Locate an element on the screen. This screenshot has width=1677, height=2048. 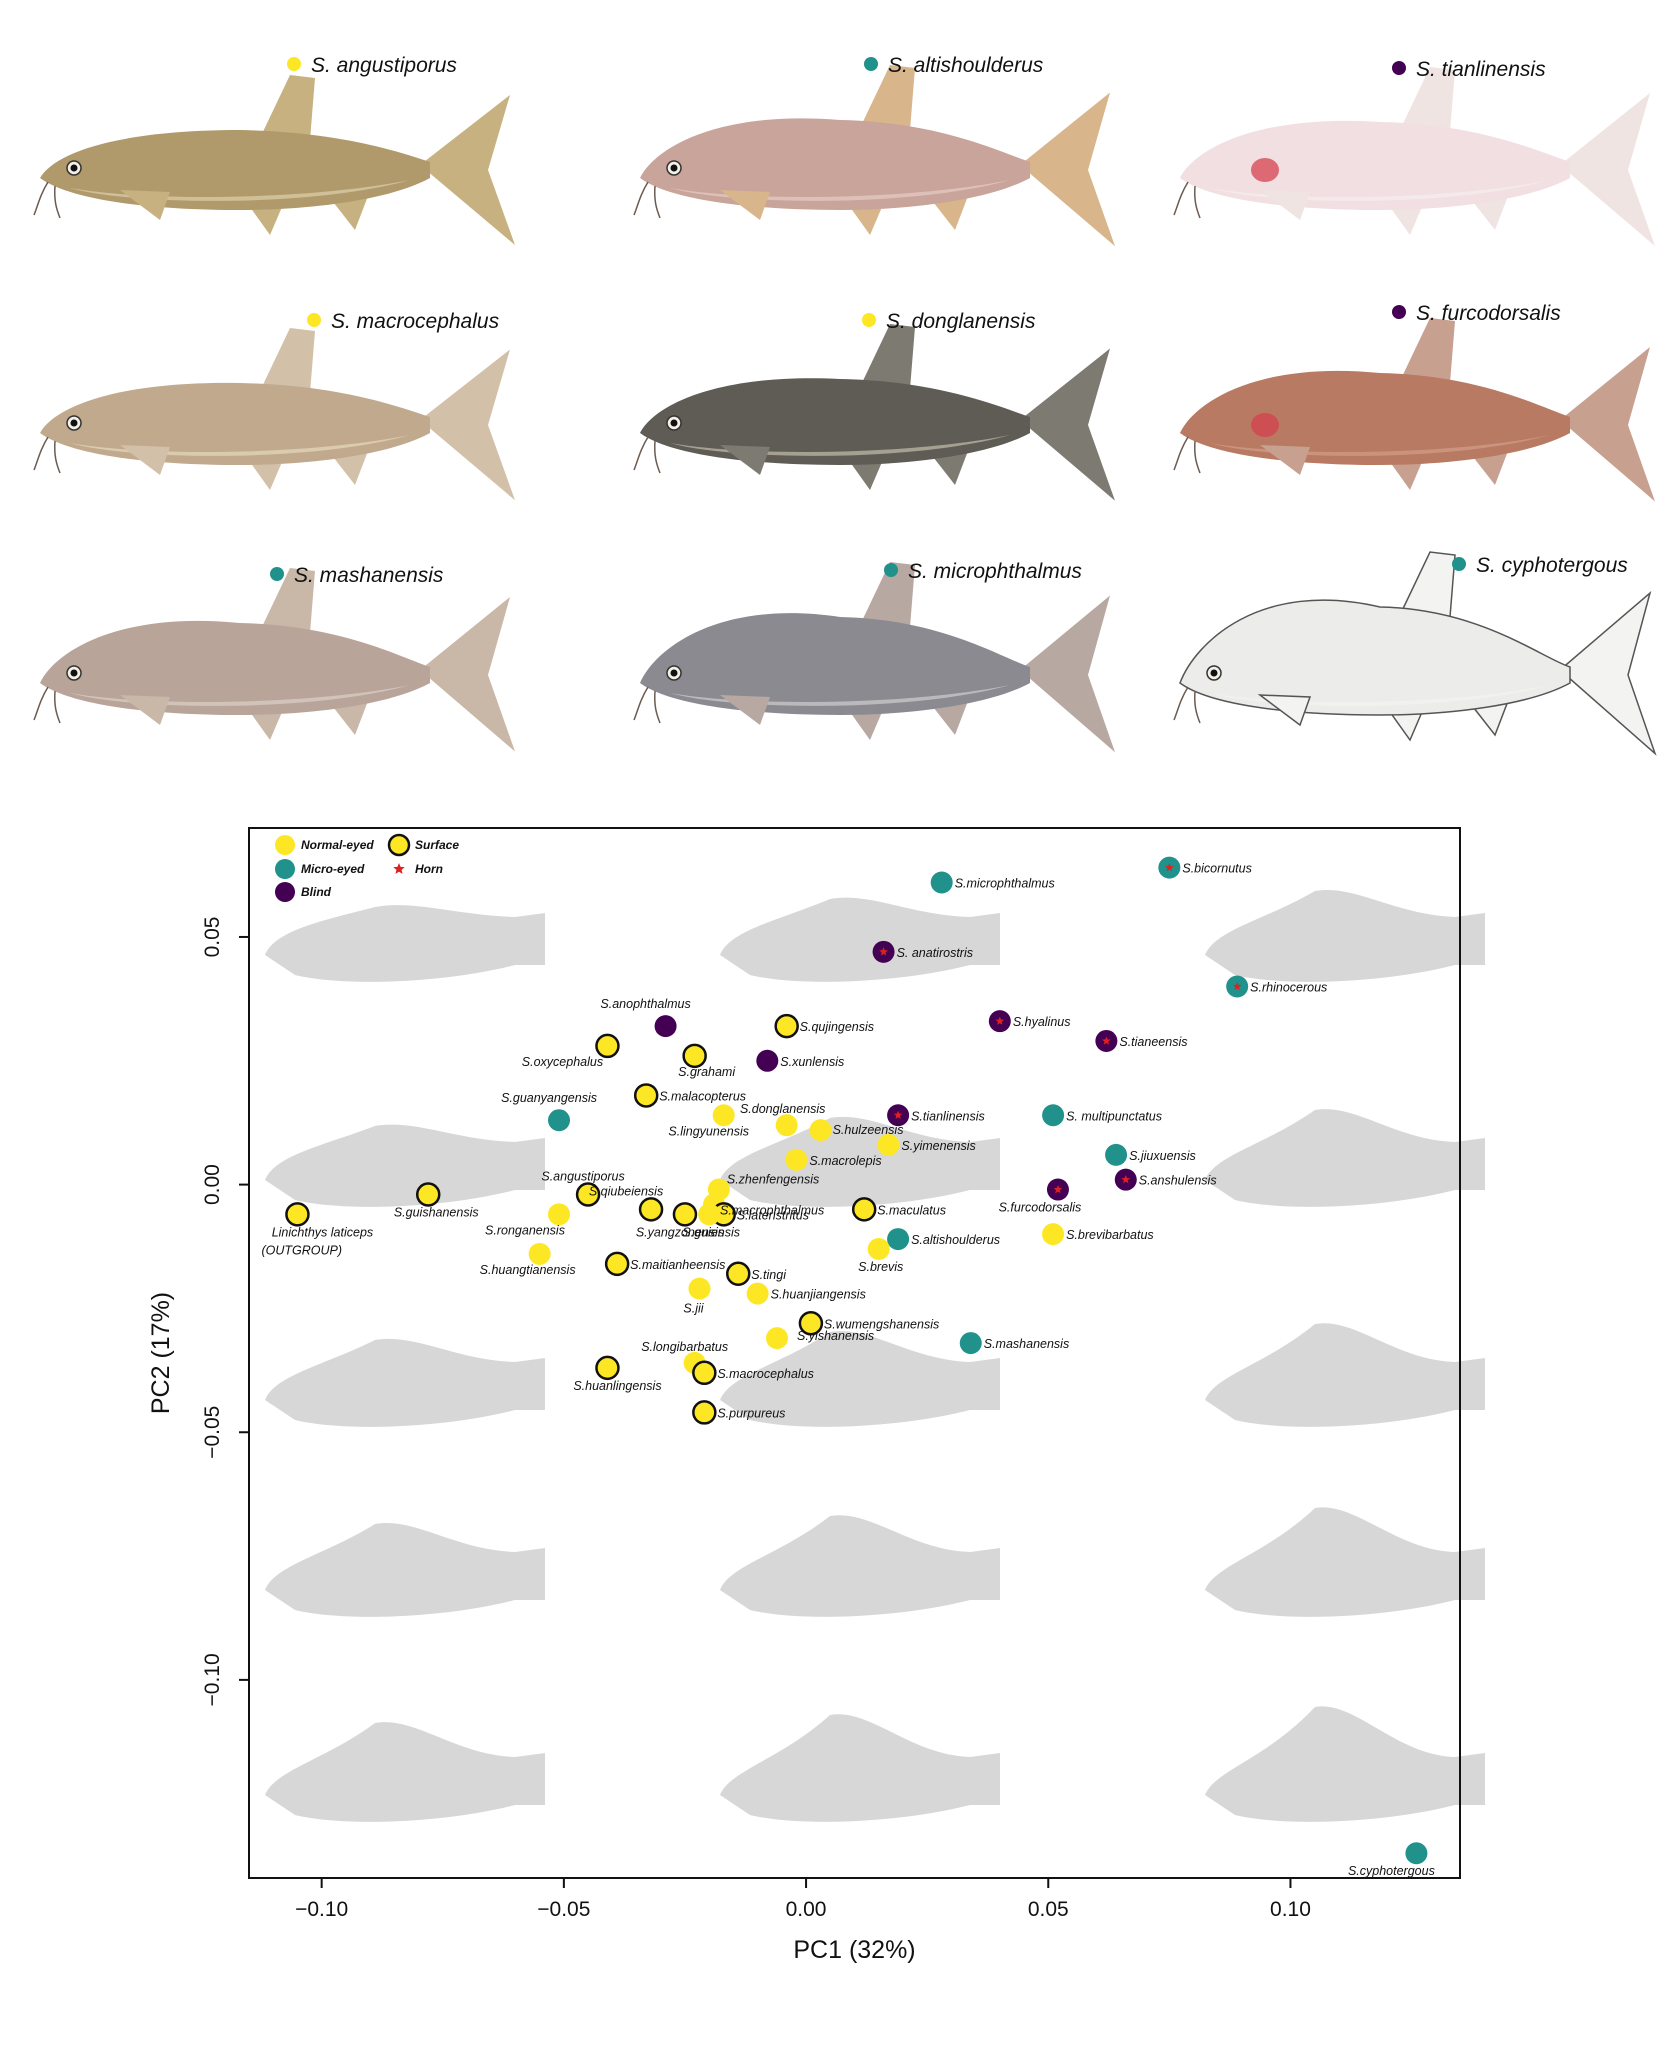
point-label: S.longibarbatus is located at coordinates (684, 1347).